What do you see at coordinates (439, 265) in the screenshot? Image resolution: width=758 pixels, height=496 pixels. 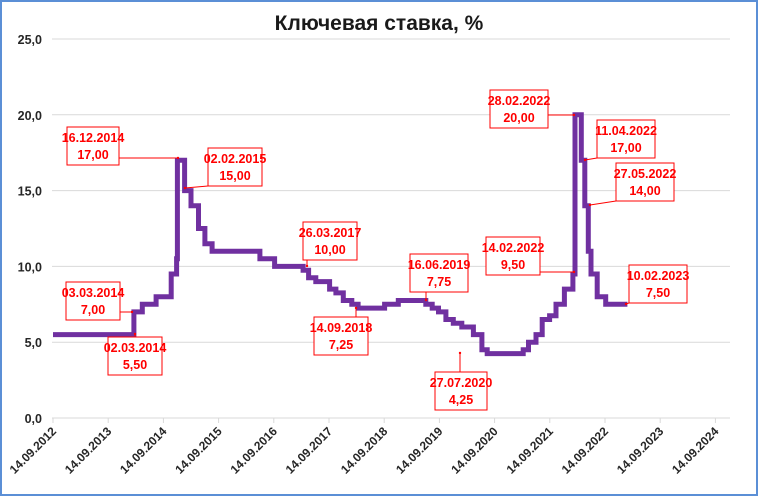 I see `annotation-date: 16.06.2019` at bounding box center [439, 265].